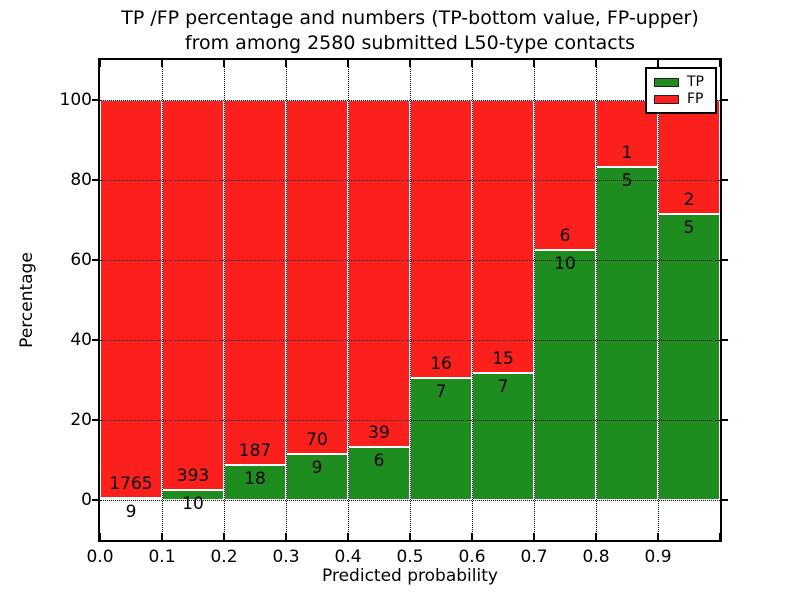 The width and height of the screenshot is (800, 600). I want to click on legend-swatch-tp, so click(666, 82).